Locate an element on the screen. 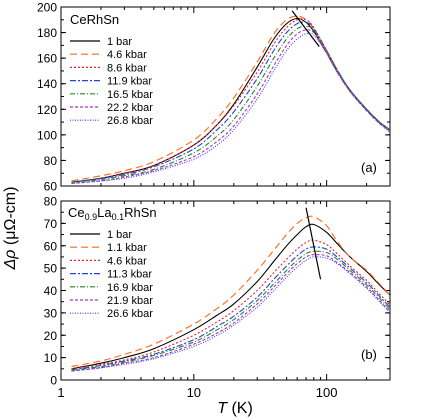 This screenshot has width=443, height=419. y-tick-label: 160 is located at coordinates (47, 59).